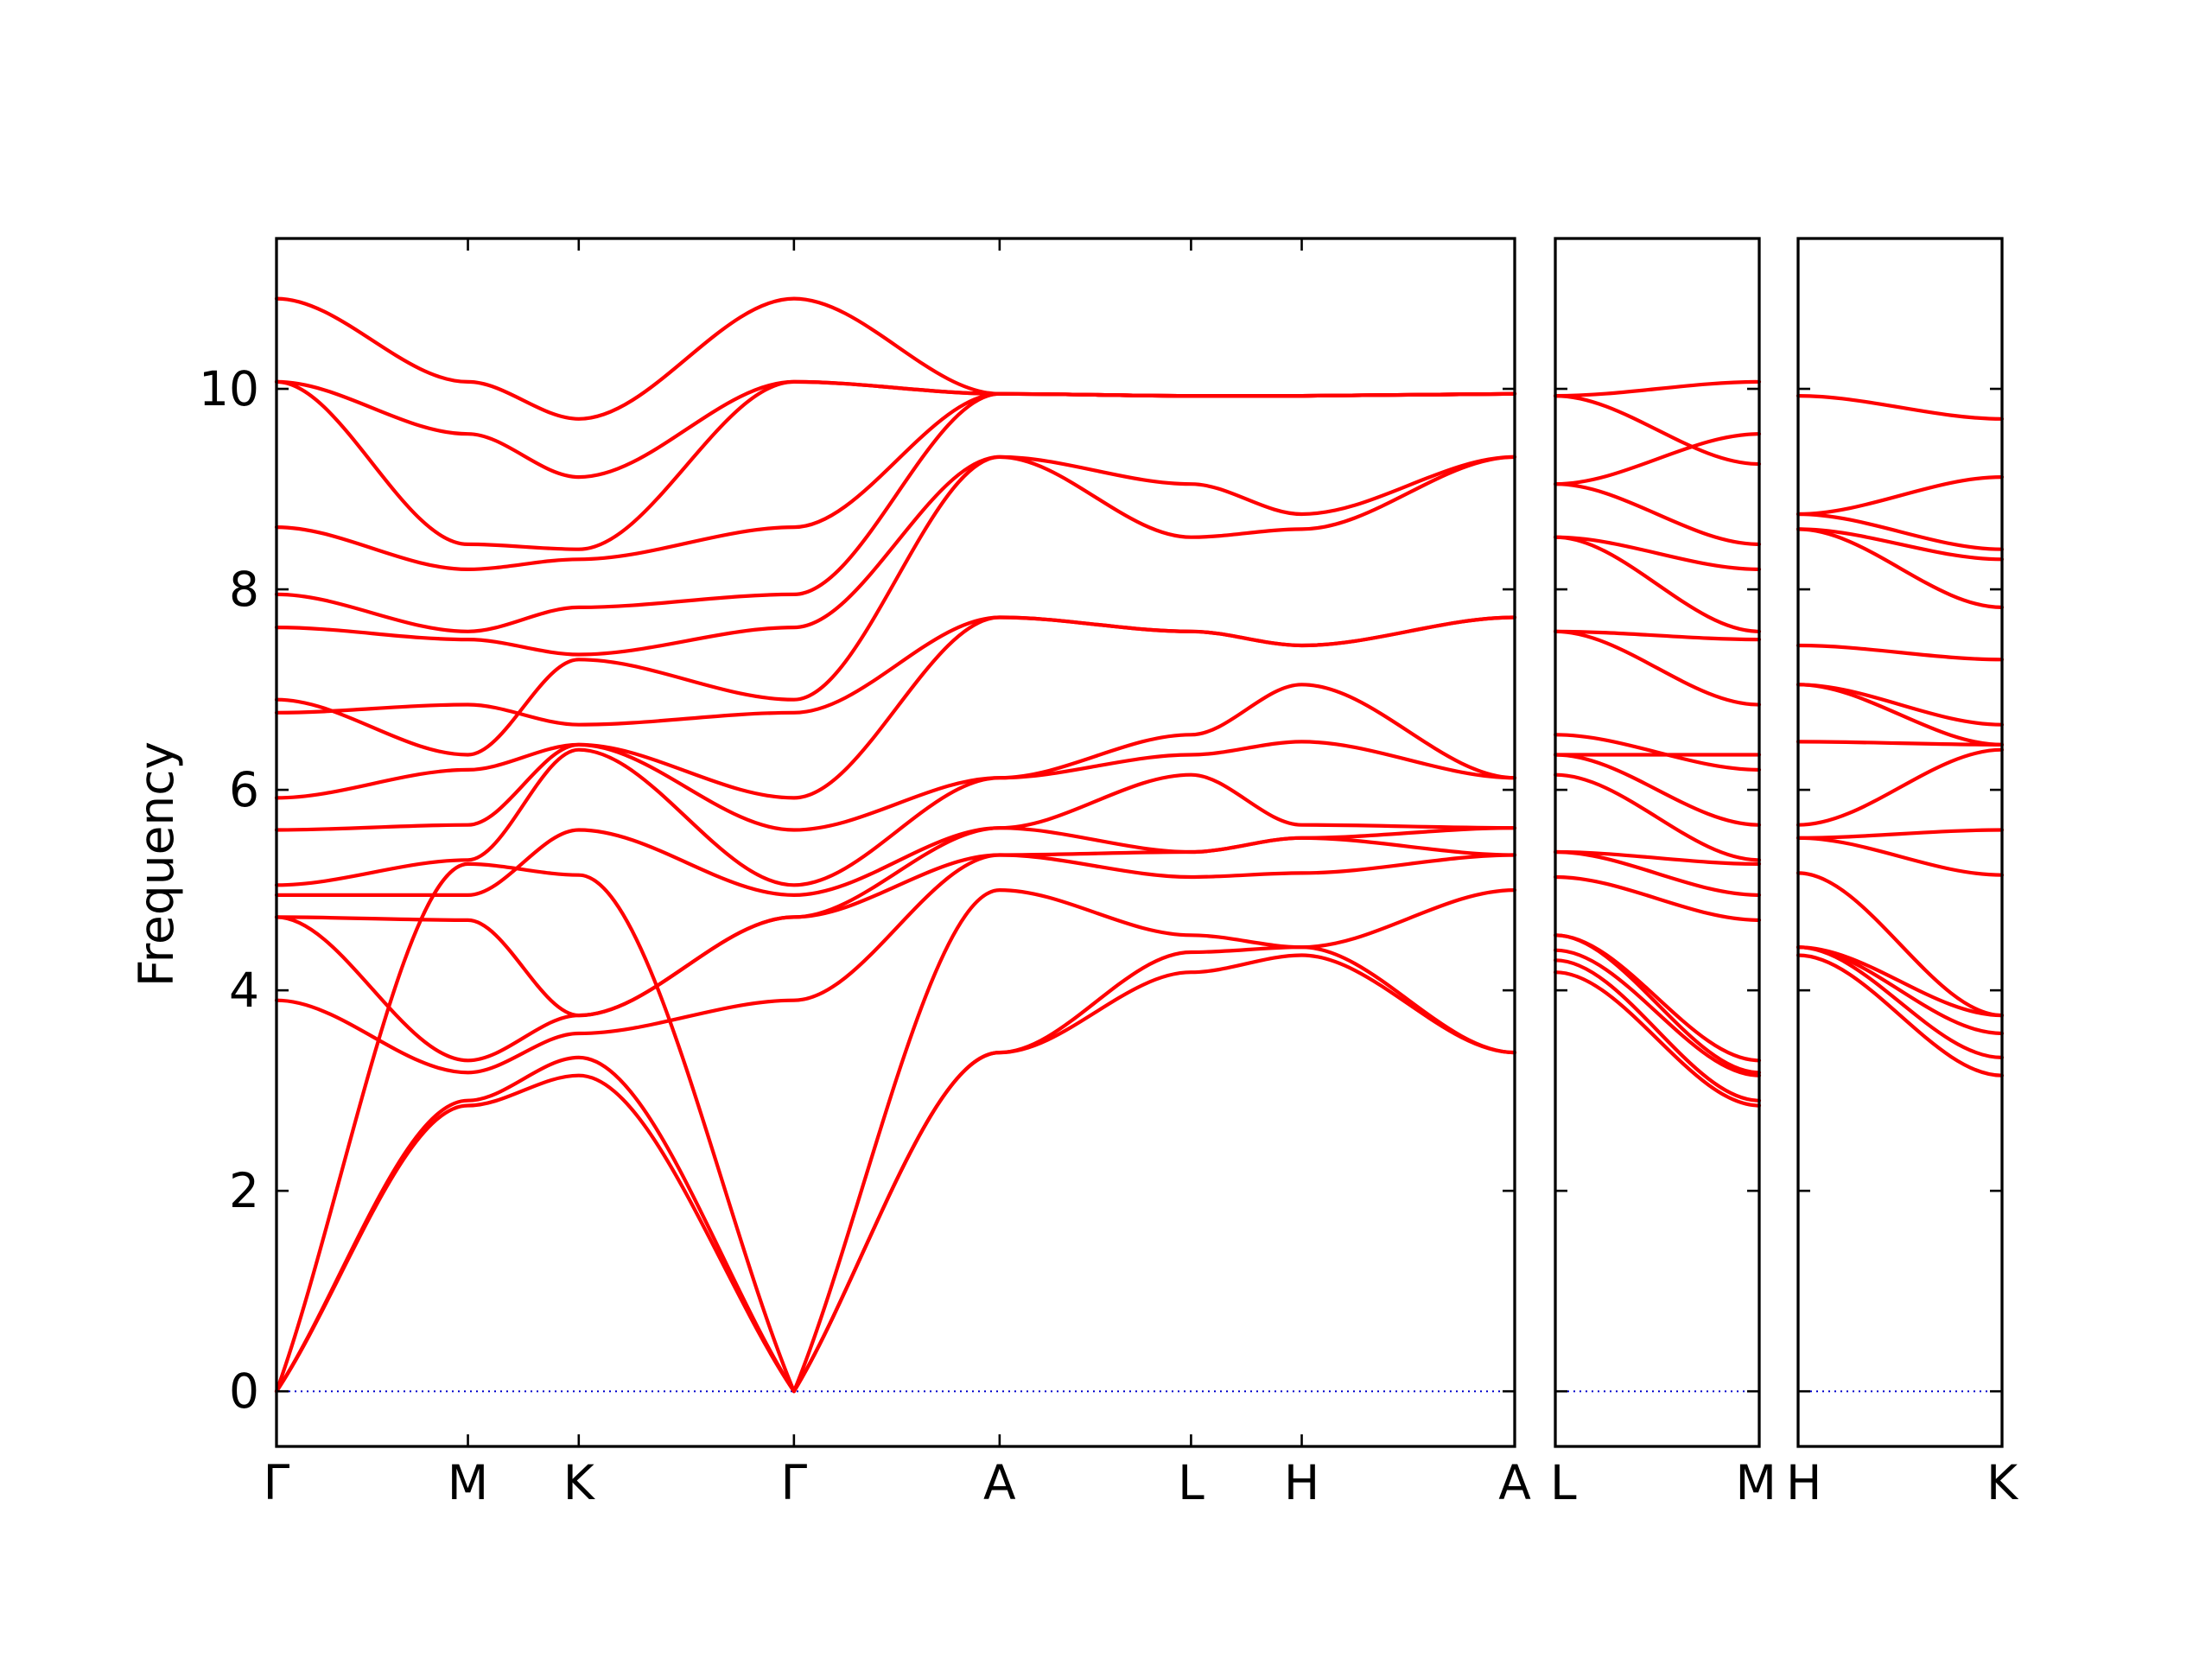  Describe the element at coordinates (2002, 1482) in the screenshot. I see `panel-hk-xtick-label: K` at that location.